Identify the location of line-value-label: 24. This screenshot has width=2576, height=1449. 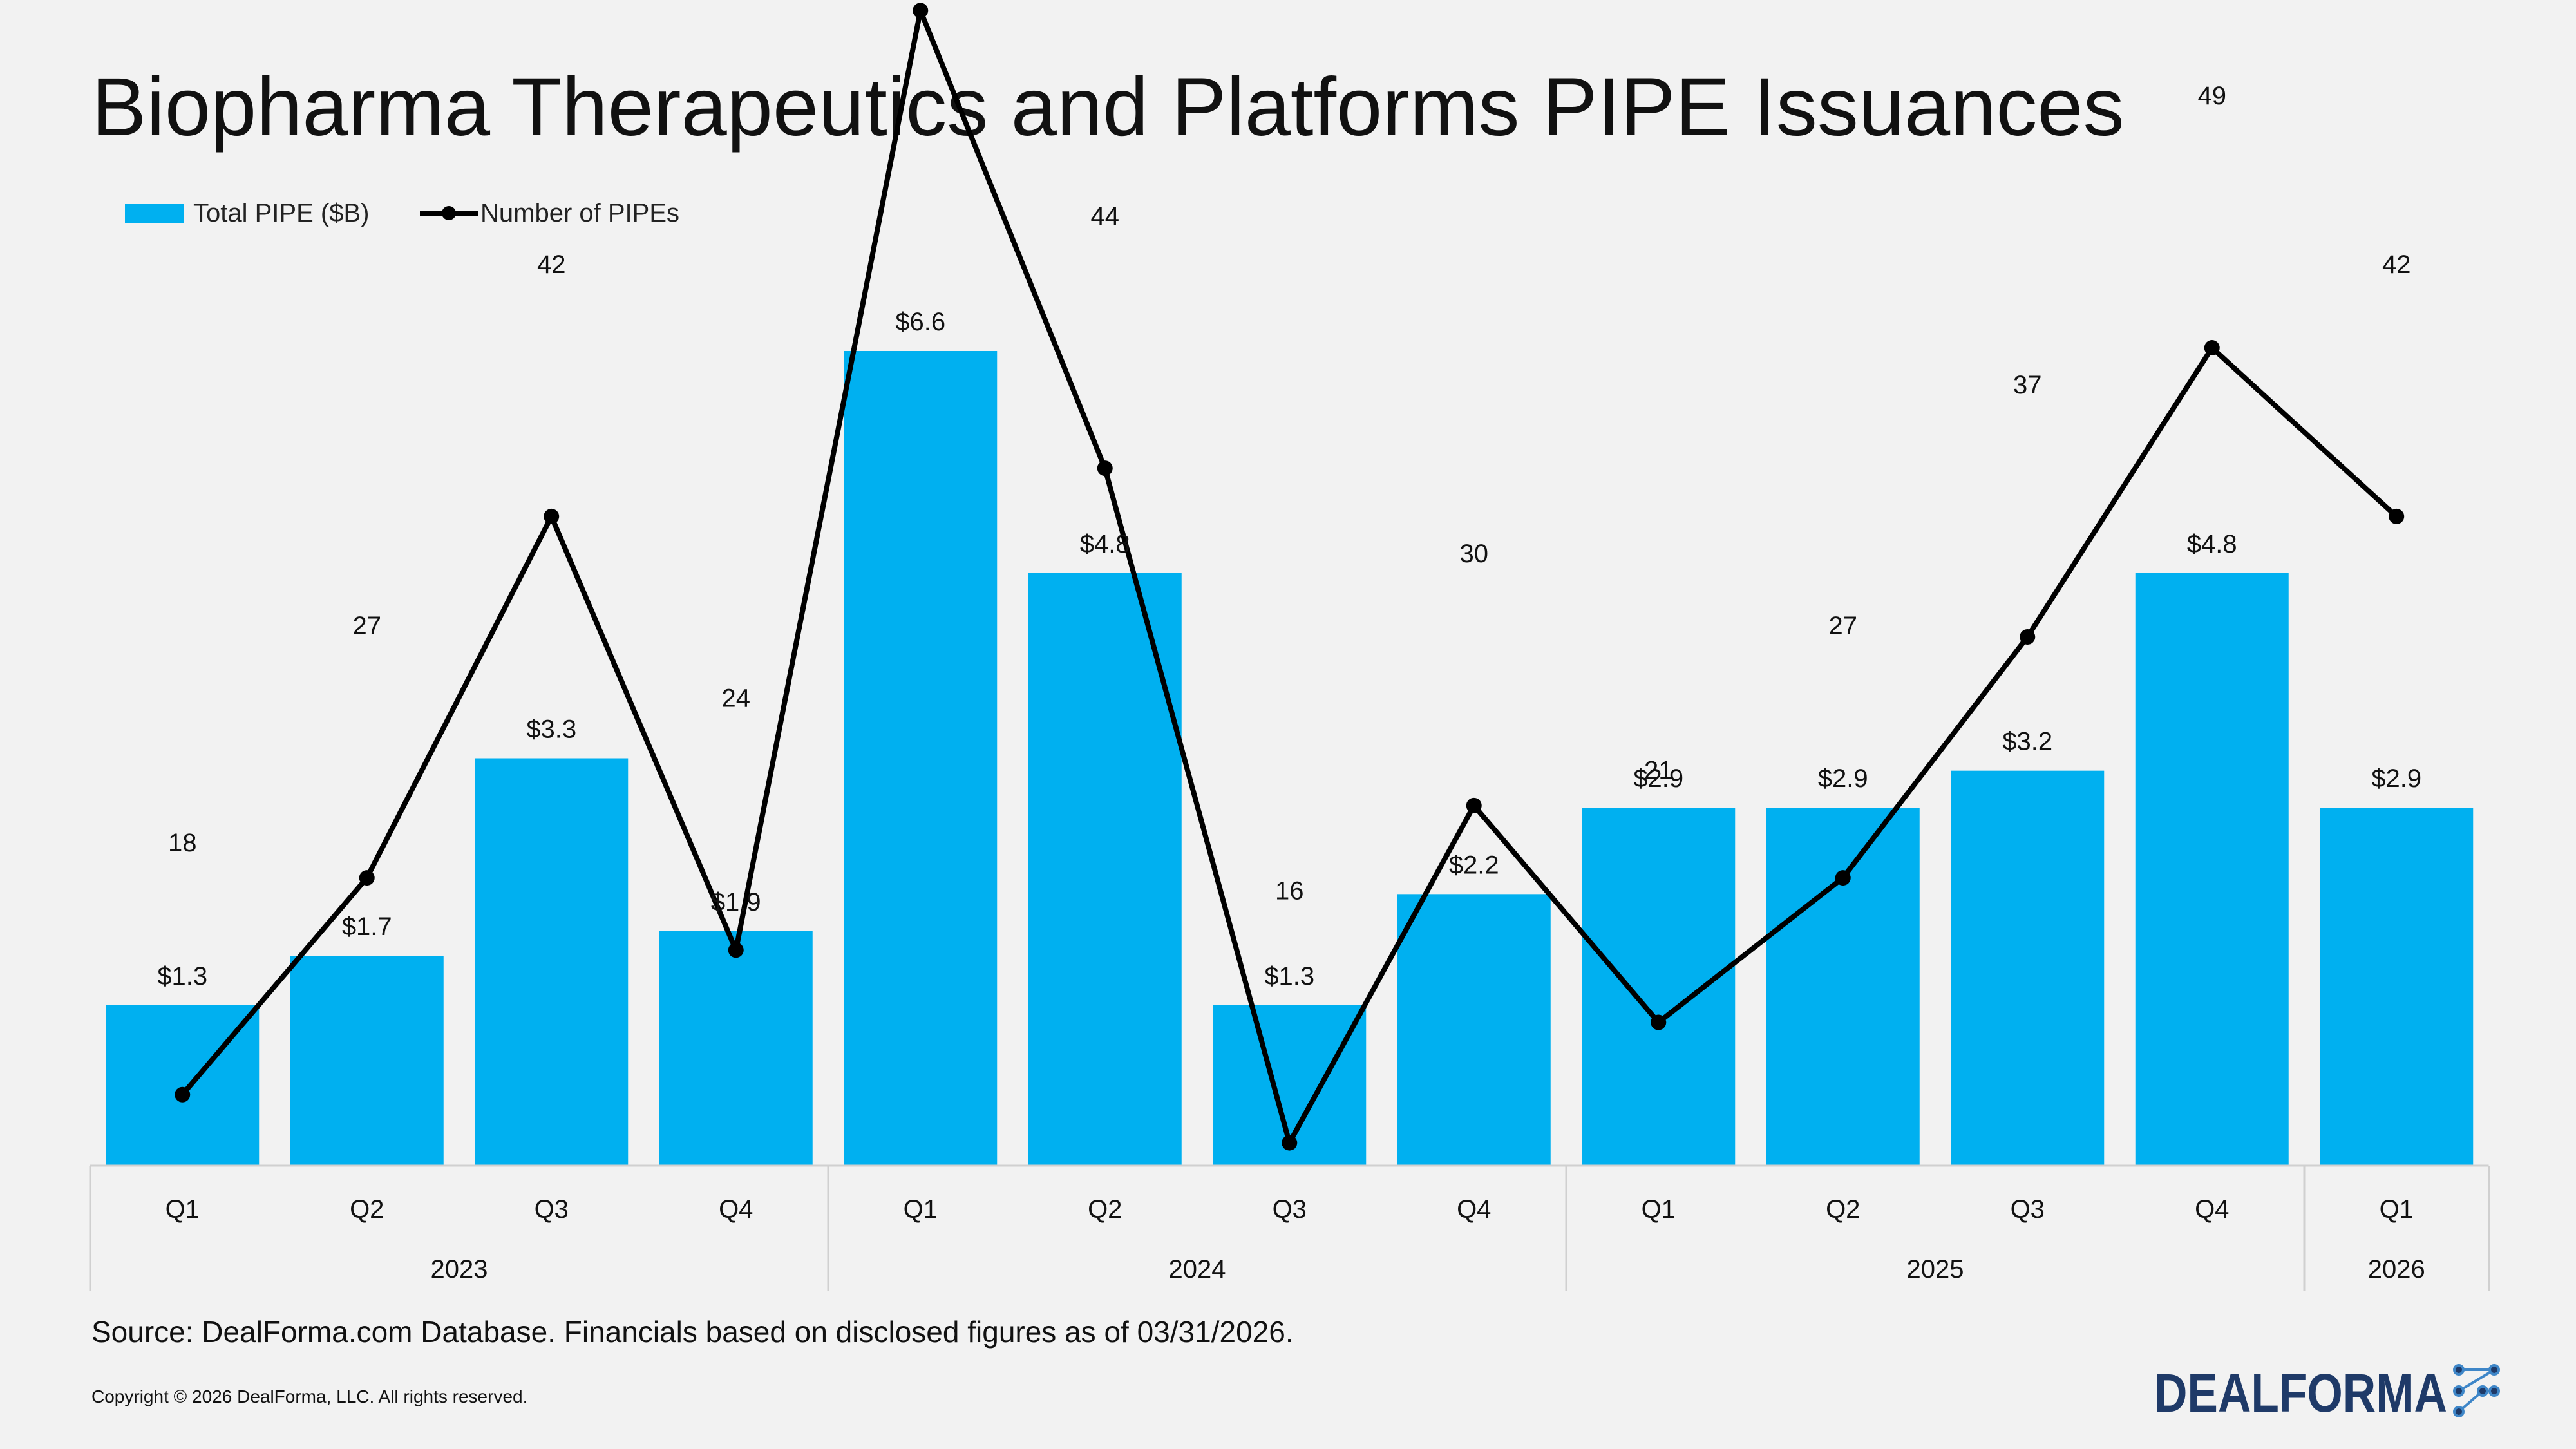
(737, 698).